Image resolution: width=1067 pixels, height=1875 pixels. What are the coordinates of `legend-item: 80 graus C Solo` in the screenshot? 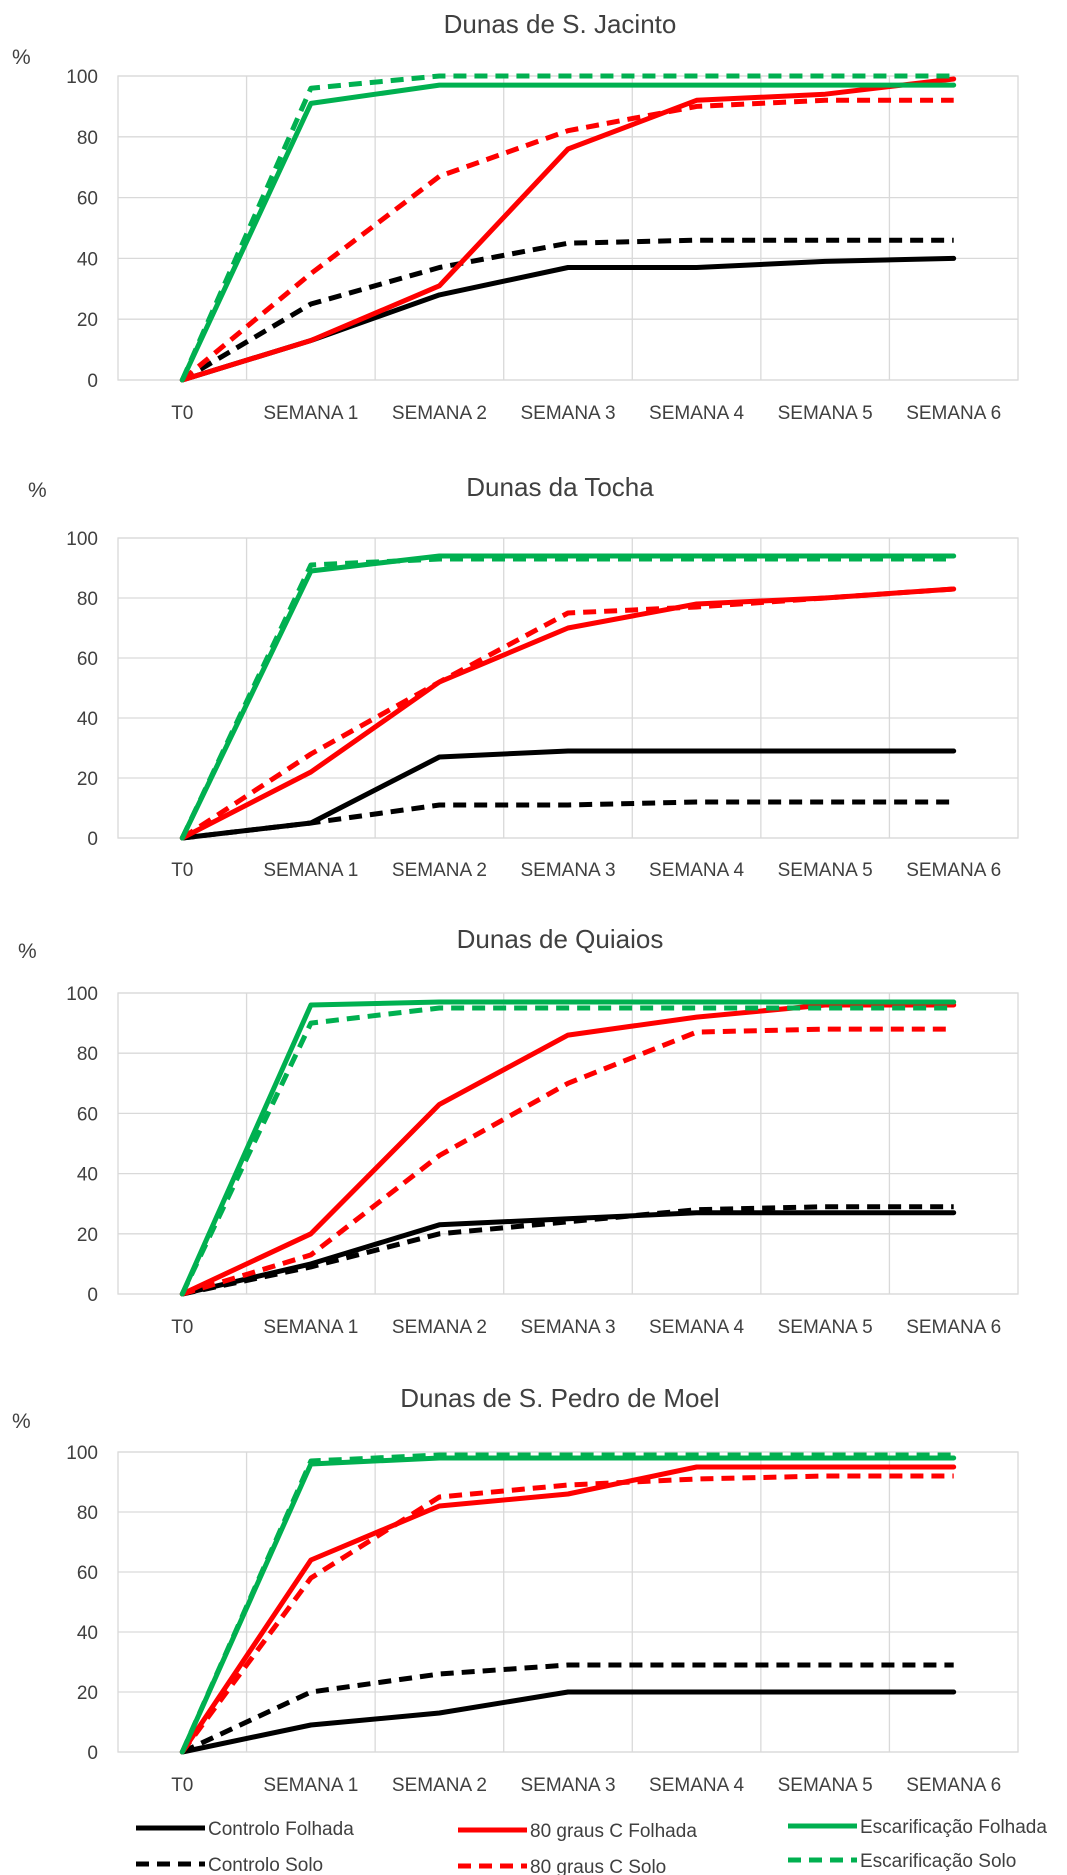 It's located at (562, 1866).